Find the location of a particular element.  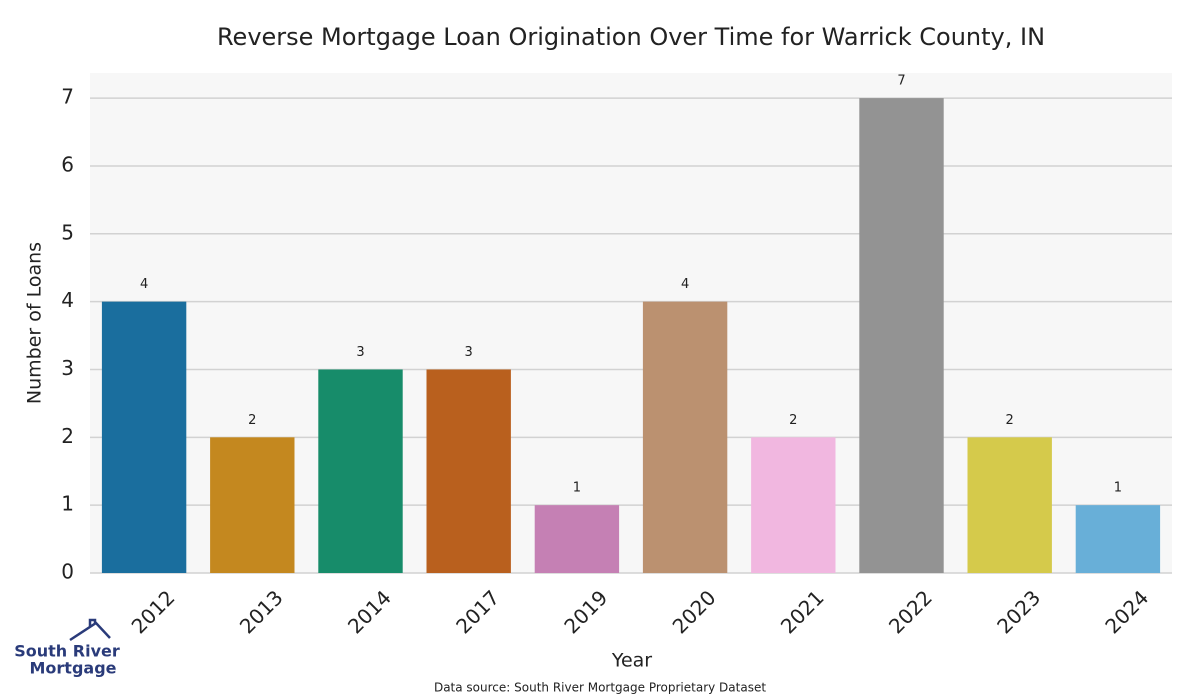

x-tick-label: 2022 is located at coordinates (910, 611).